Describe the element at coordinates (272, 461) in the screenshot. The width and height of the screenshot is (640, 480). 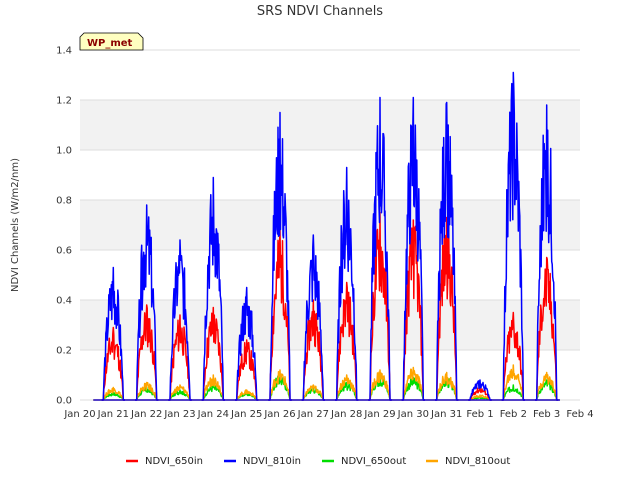
I see `legend-label-NDVI_810in: NDVI_810in` at that location.